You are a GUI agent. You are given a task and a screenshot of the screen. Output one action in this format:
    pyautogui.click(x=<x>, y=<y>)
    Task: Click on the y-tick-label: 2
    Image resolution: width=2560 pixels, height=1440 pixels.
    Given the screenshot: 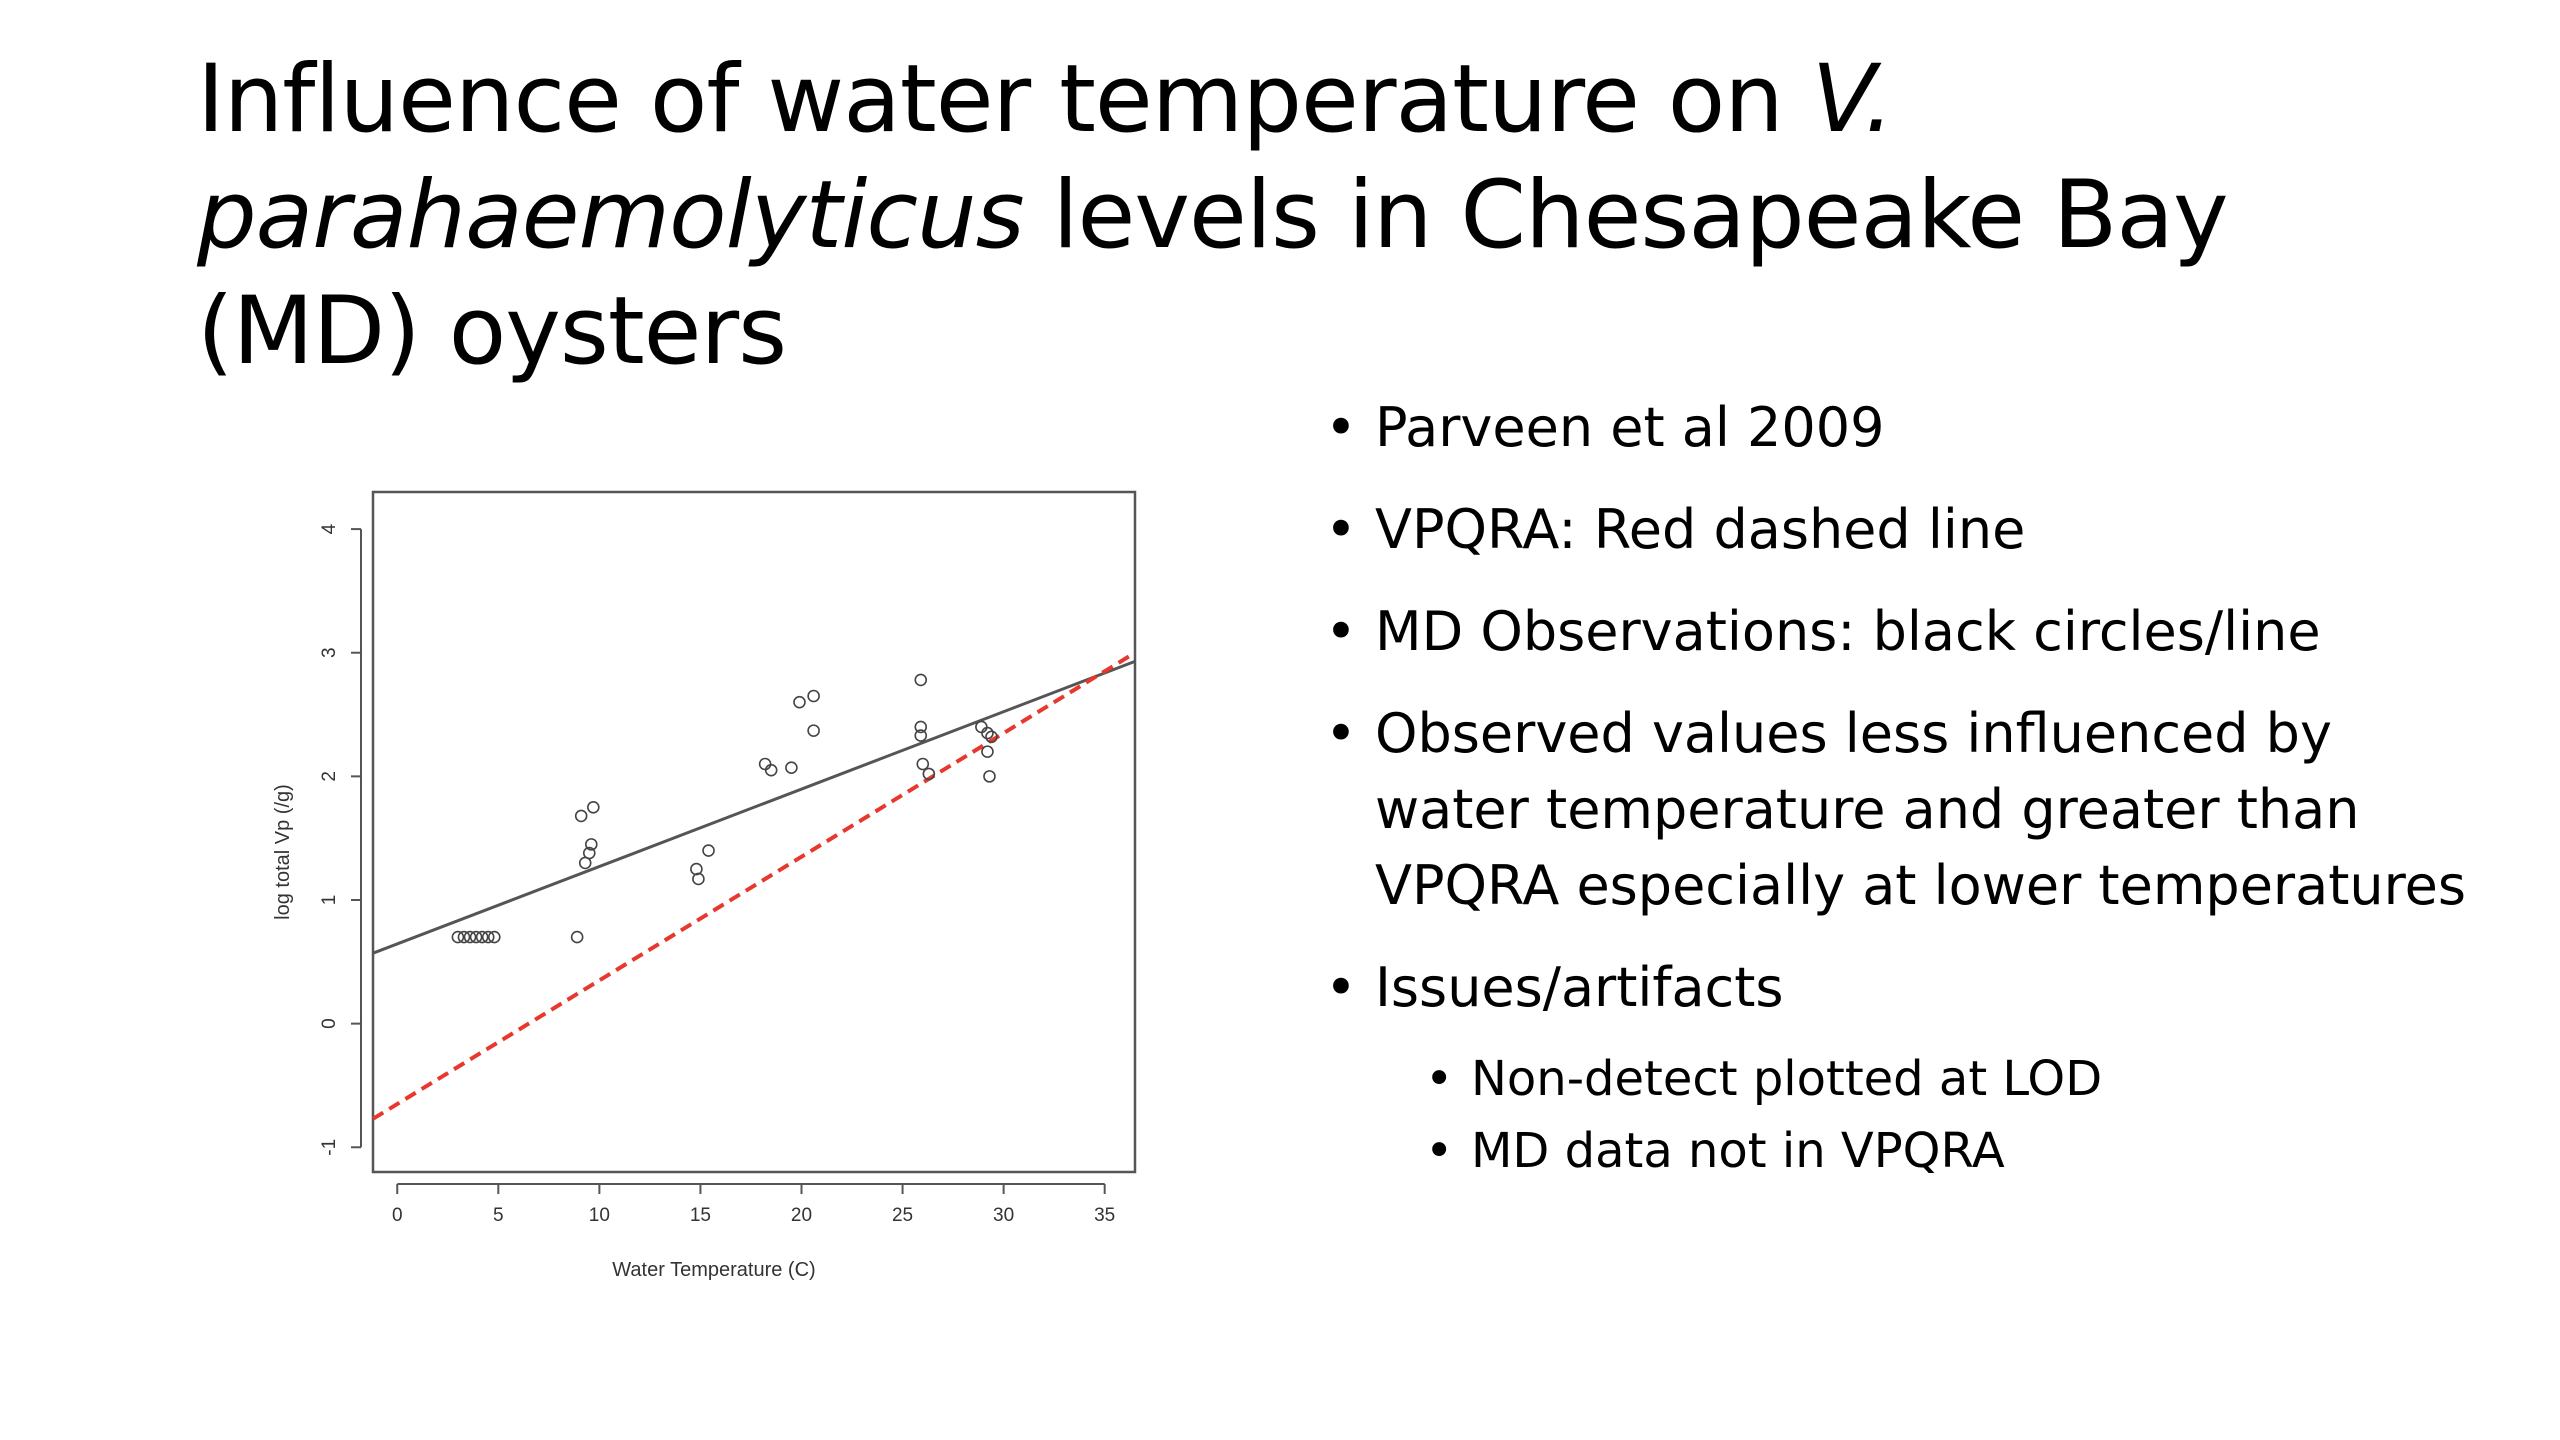 What is the action you would take?
    pyautogui.click(x=329, y=776)
    